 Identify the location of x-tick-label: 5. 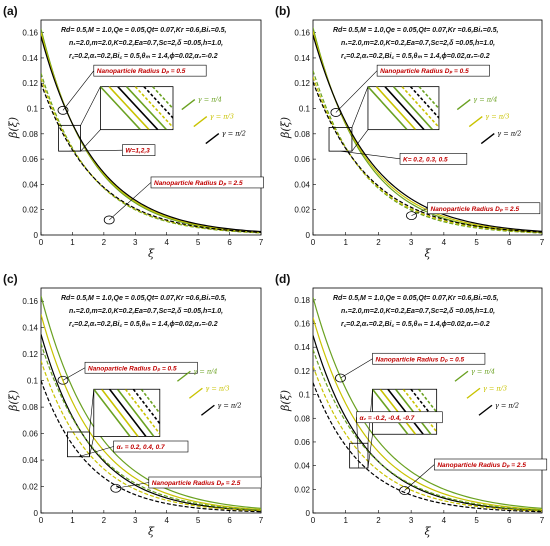
(476, 520).